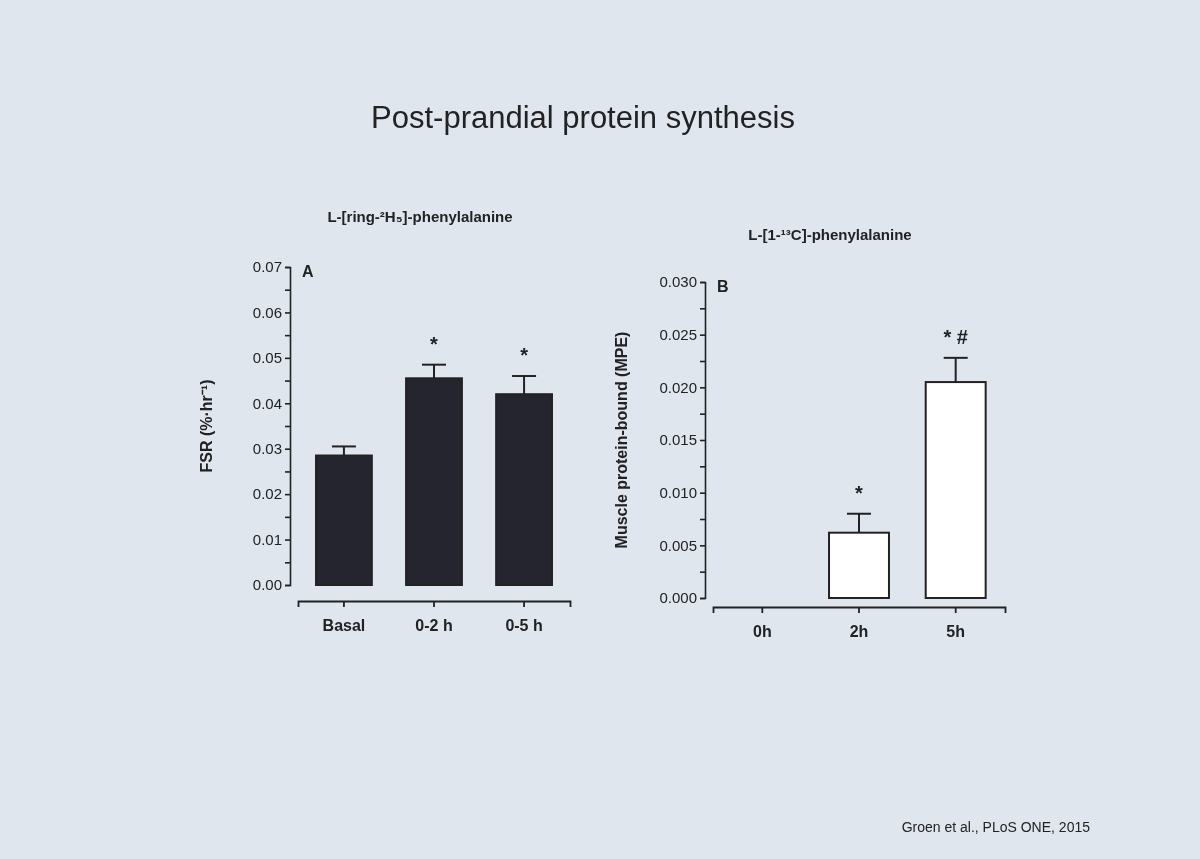  What do you see at coordinates (859, 631) in the screenshot?
I see `x-tick-label: 2h` at bounding box center [859, 631].